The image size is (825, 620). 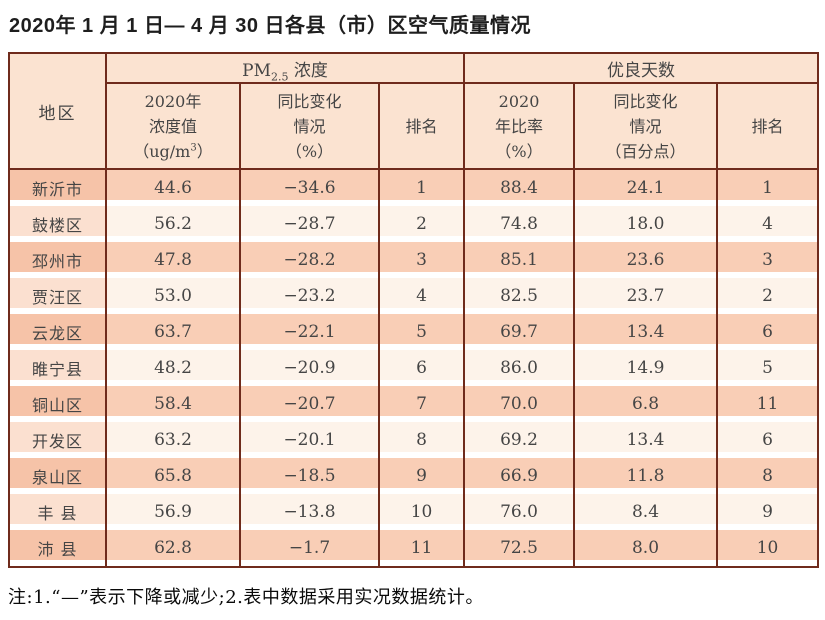 I want to click on region-cell: 开发区, so click(x=58, y=440).